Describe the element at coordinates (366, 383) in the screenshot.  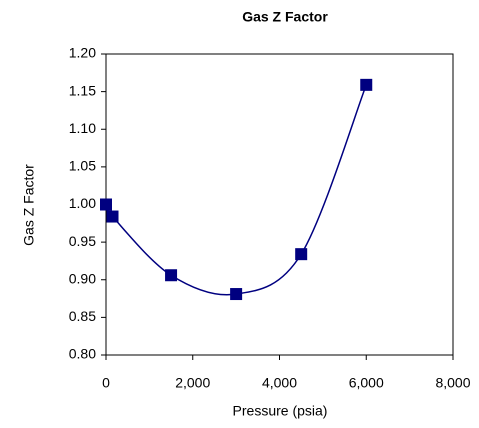
I see `x-tick-label: 6,000` at that location.